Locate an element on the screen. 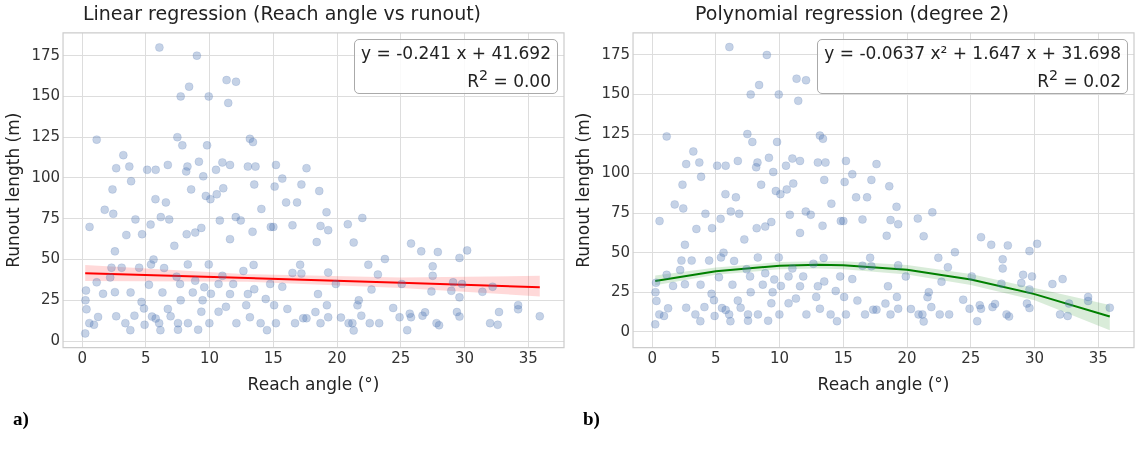  annotation: y = -0.241 x + 41.692 is located at coordinates (456, 52).